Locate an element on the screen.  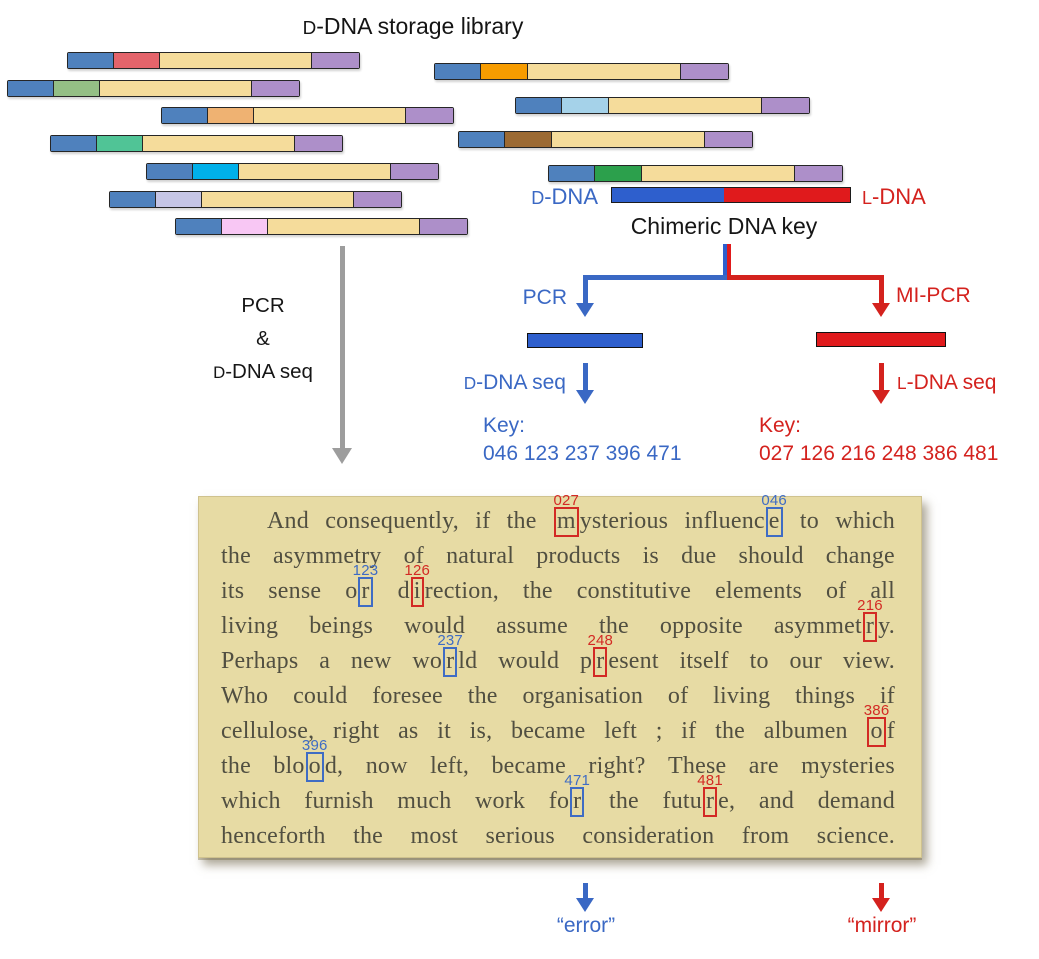
key-boxed-char: 386 o is located at coordinates (876, 725).